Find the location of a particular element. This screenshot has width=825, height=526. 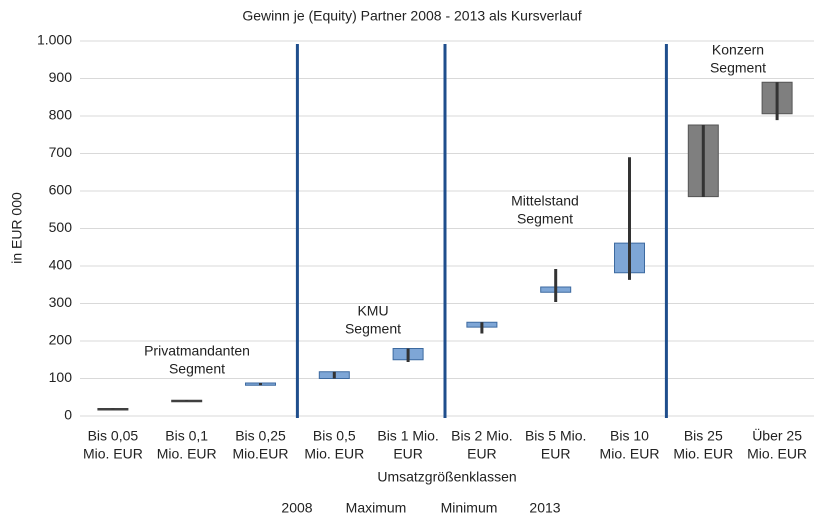

y-tick-label: 100 is located at coordinates (61, 377).